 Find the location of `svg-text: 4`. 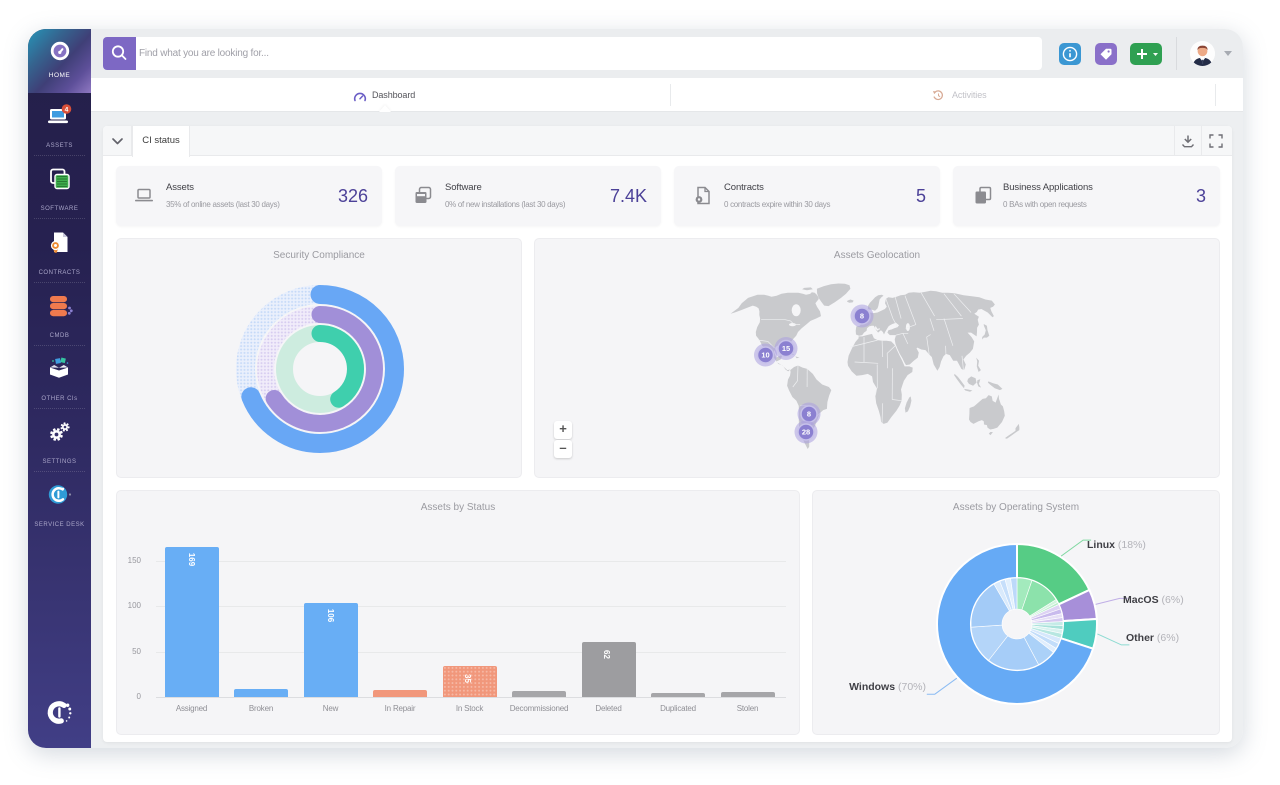

svg-text: 4 is located at coordinates (66, 109).